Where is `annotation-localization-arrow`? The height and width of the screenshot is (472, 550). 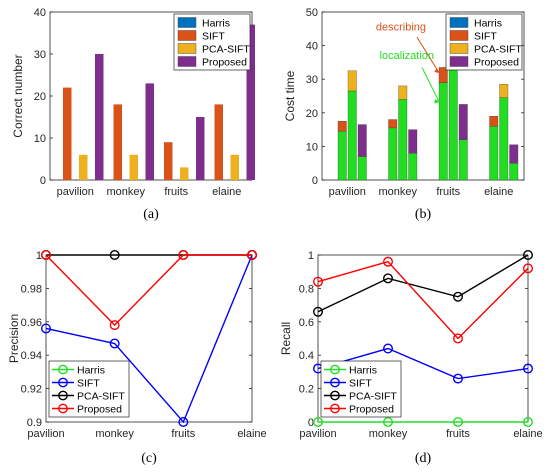
annotation-localization-arrow is located at coordinates (430, 85).